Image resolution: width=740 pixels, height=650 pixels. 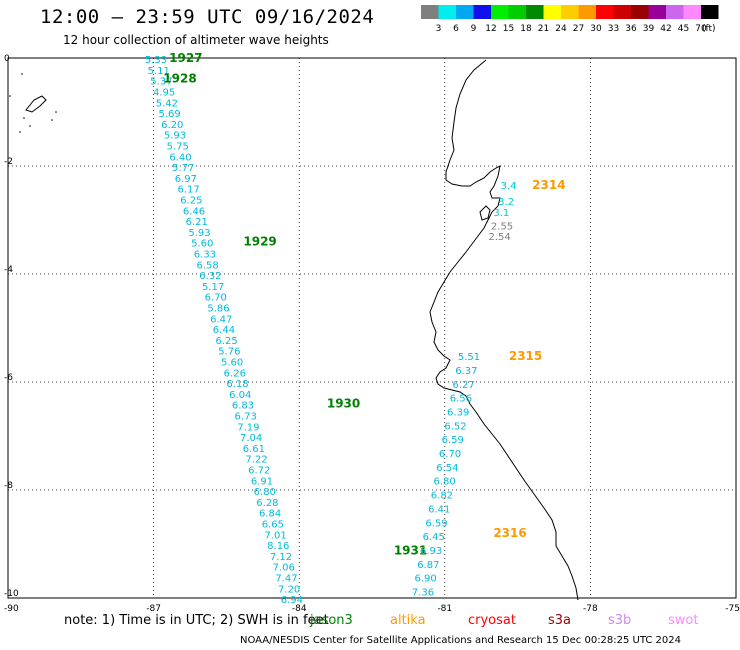 What do you see at coordinates (444, 609) in the screenshot?
I see `lon-tick-label: -81` at bounding box center [444, 609].